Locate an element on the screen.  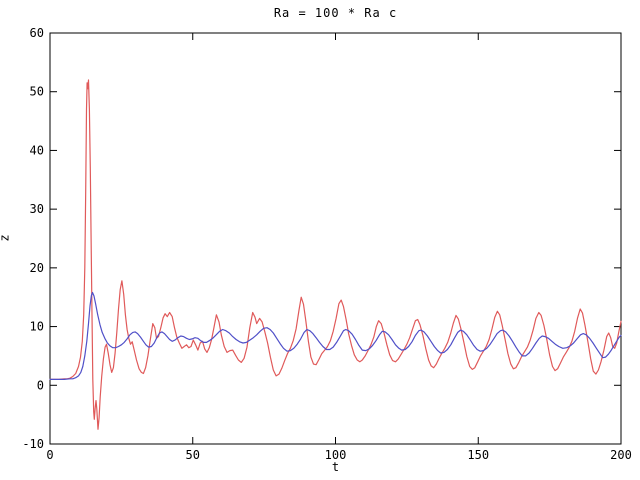
y-tick-label: 0 is located at coordinates (40, 385).